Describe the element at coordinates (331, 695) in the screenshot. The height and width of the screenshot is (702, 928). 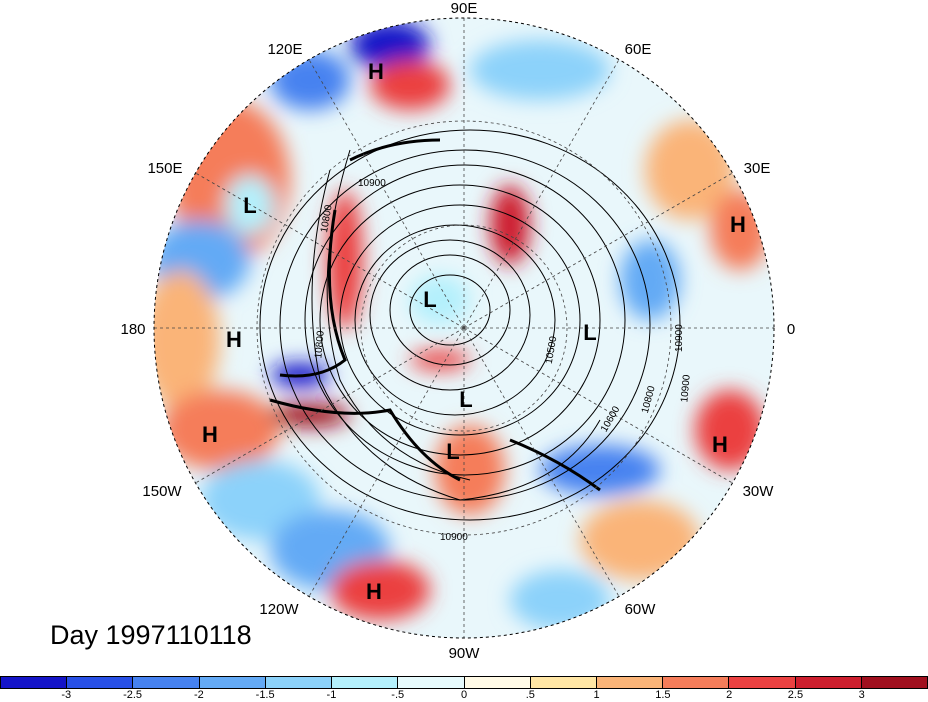
I see `colorbar-tick-label: -1` at that location.